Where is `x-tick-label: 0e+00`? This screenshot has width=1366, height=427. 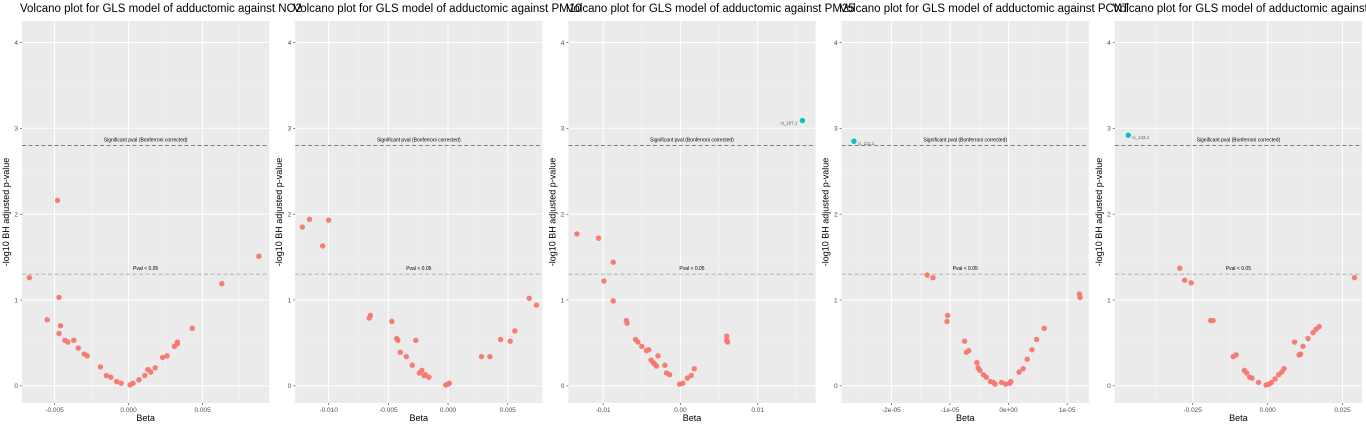 x-tick-label: 0e+00 is located at coordinates (1008, 410).